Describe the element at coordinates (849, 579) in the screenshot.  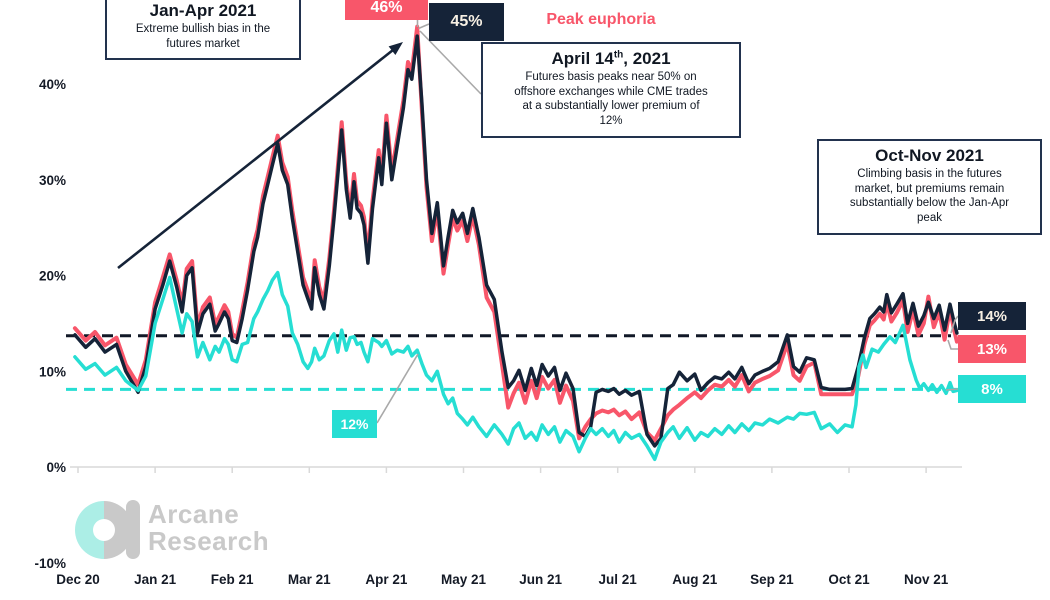
I see `svg-text: Oct 21` at that location.